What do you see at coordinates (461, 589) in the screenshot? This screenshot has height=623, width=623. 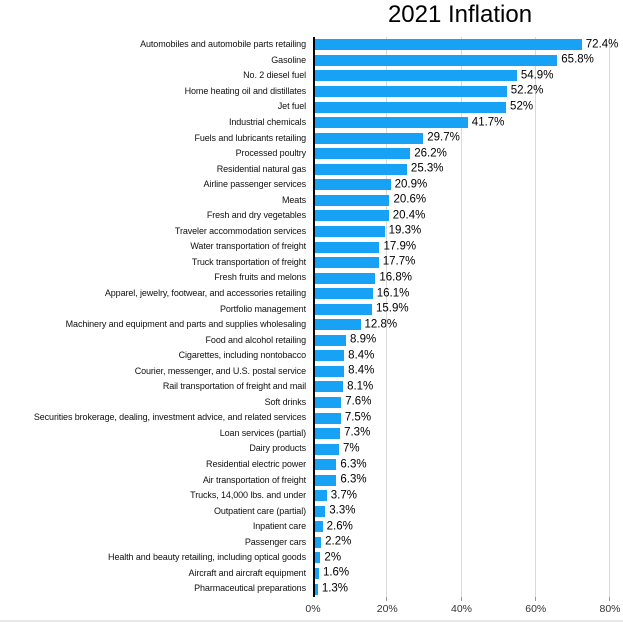 I see `bar-cell: 1.3%` at bounding box center [461, 589].